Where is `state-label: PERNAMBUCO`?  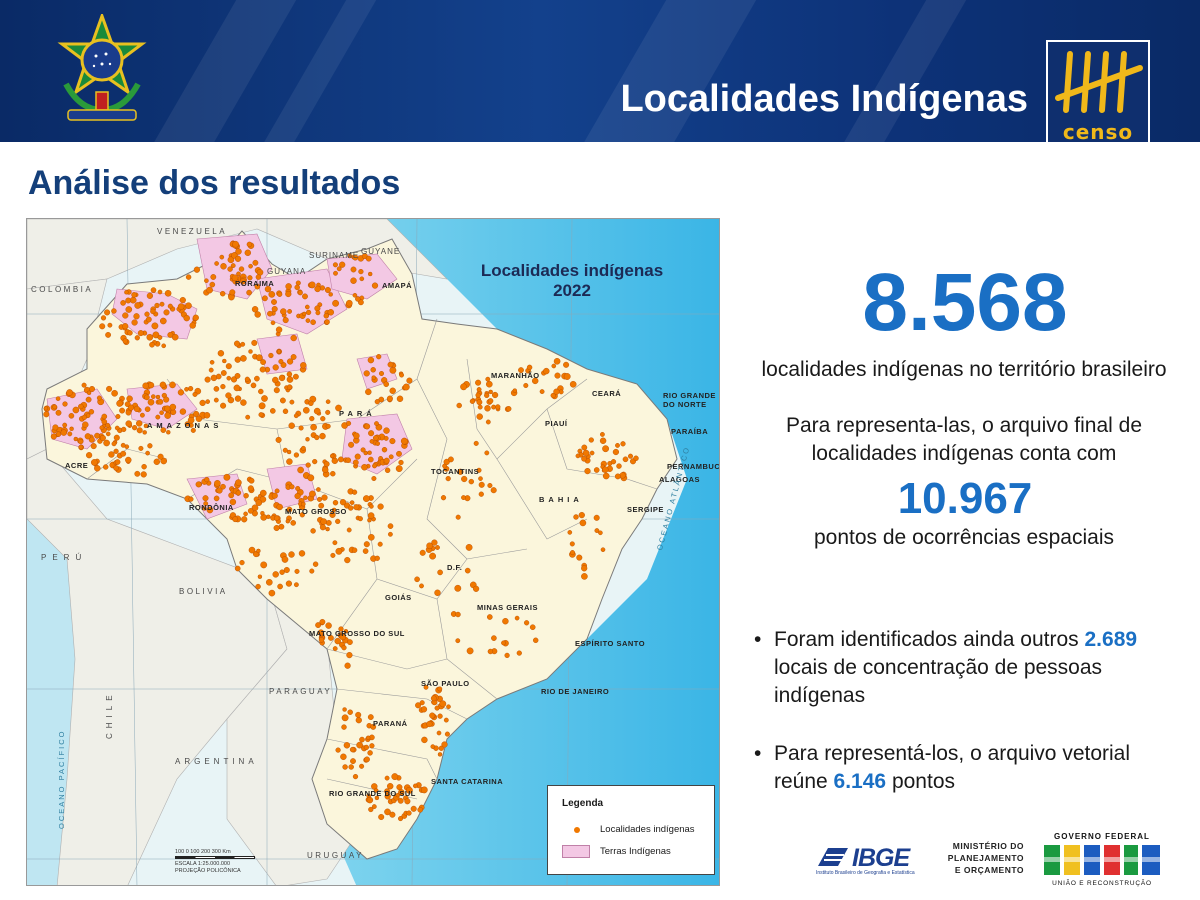
state-label: PERNAMBUCO is located at coordinates (693, 466).